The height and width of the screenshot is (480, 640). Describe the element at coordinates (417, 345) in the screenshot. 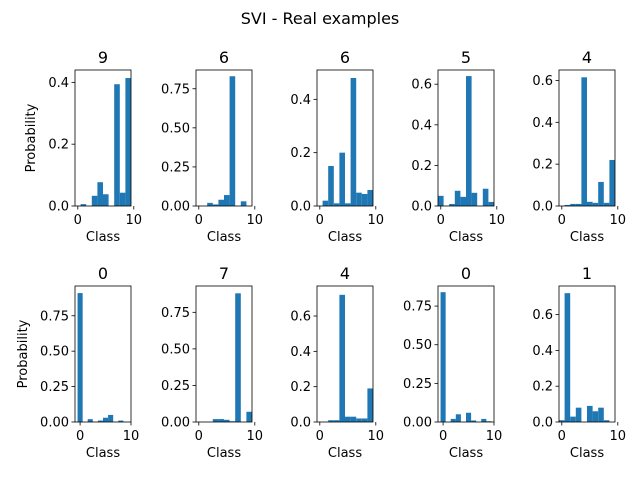

I see `panel-9-ytick-label-2: 0.50` at that location.